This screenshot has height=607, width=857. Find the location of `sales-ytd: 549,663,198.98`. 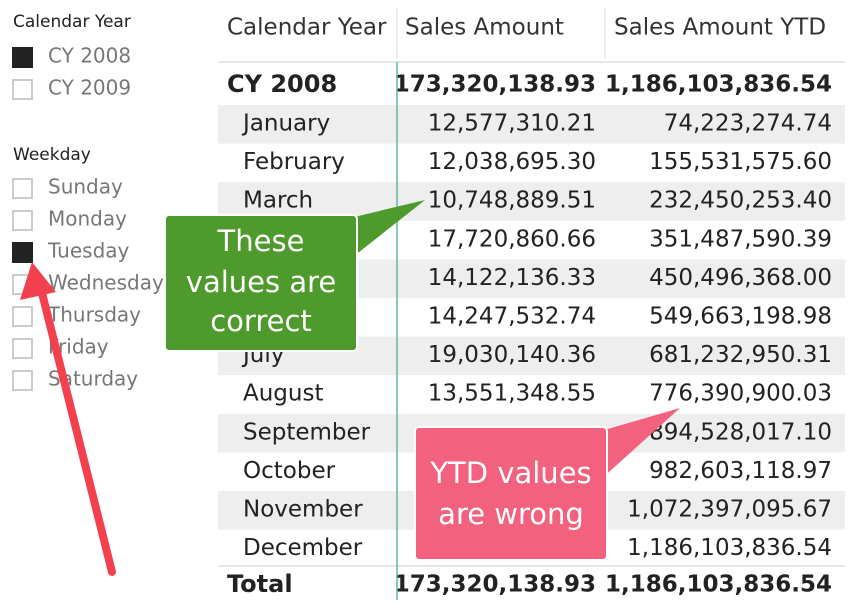

sales-ytd: 549,663,198.98 is located at coordinates (740, 317).